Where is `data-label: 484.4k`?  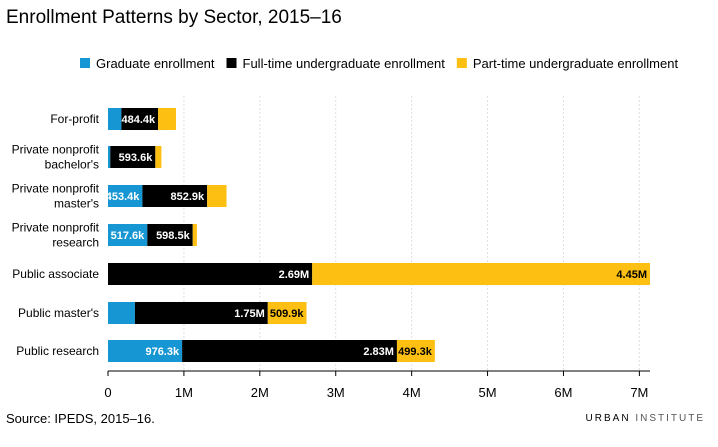
data-label: 484.4k is located at coordinates (138, 120).